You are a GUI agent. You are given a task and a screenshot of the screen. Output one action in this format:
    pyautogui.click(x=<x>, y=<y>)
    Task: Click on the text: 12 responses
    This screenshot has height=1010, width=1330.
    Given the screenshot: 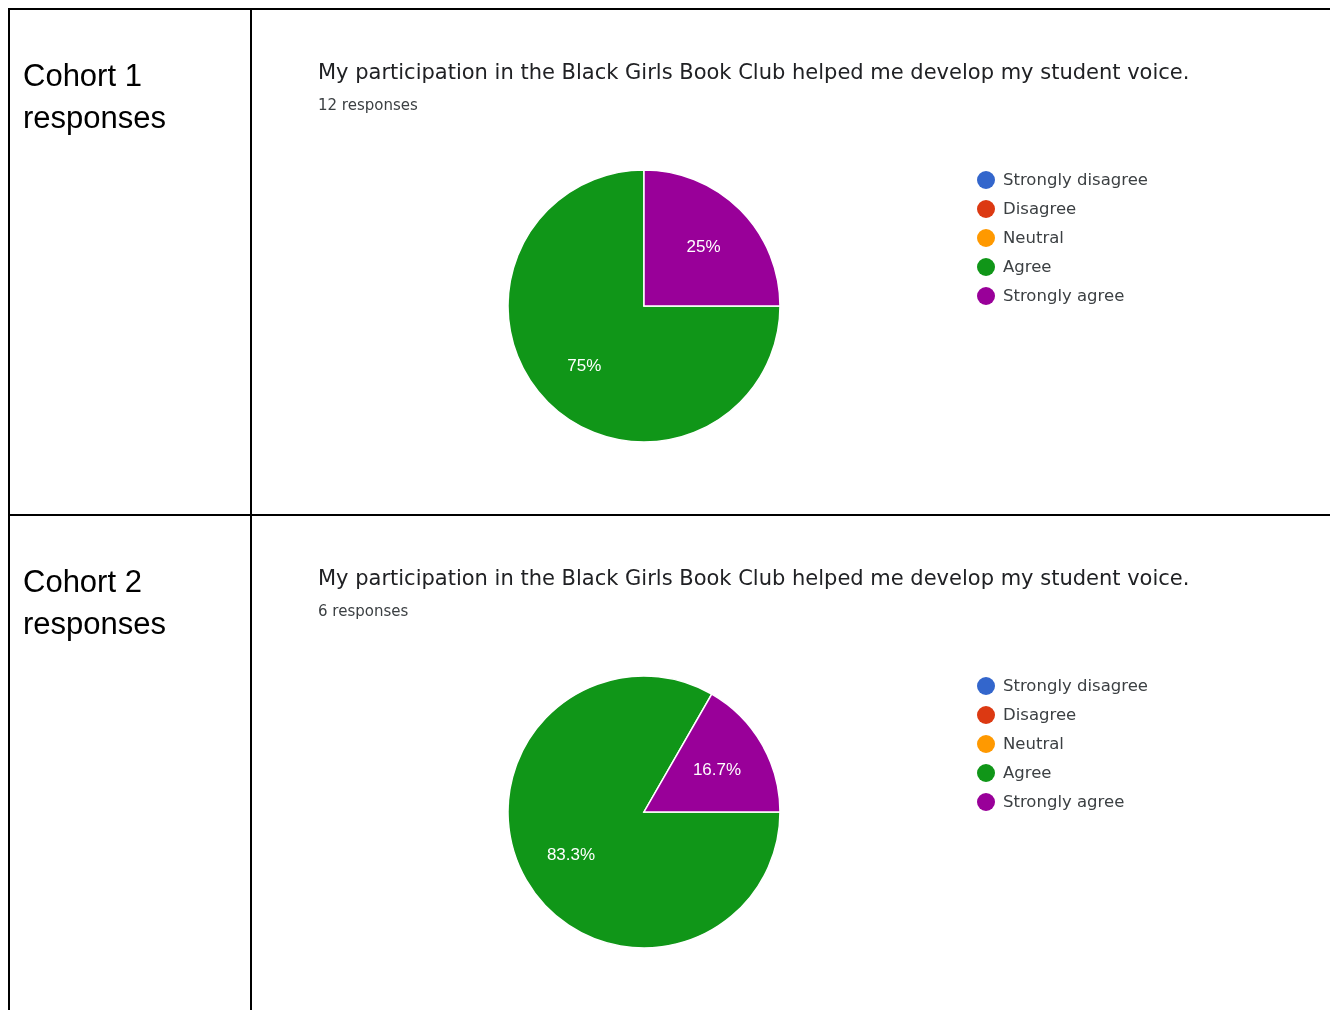 What is the action you would take?
    pyautogui.click(x=368, y=105)
    